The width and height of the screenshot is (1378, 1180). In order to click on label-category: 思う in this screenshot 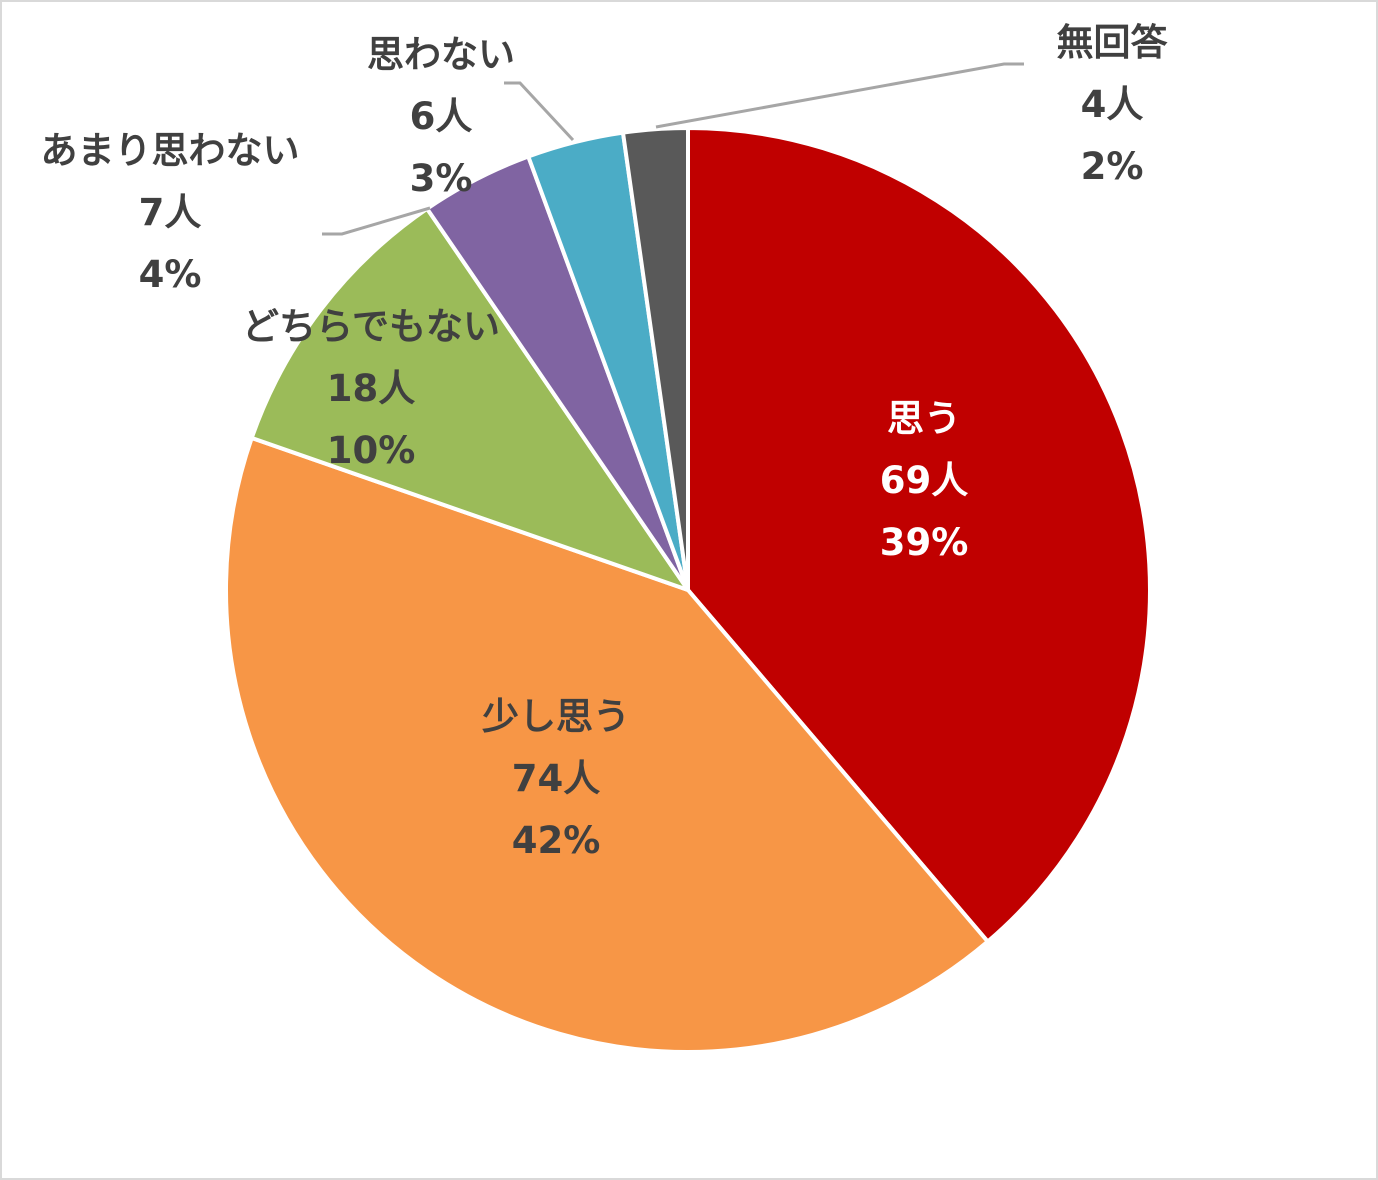, I will do `click(924, 418)`.